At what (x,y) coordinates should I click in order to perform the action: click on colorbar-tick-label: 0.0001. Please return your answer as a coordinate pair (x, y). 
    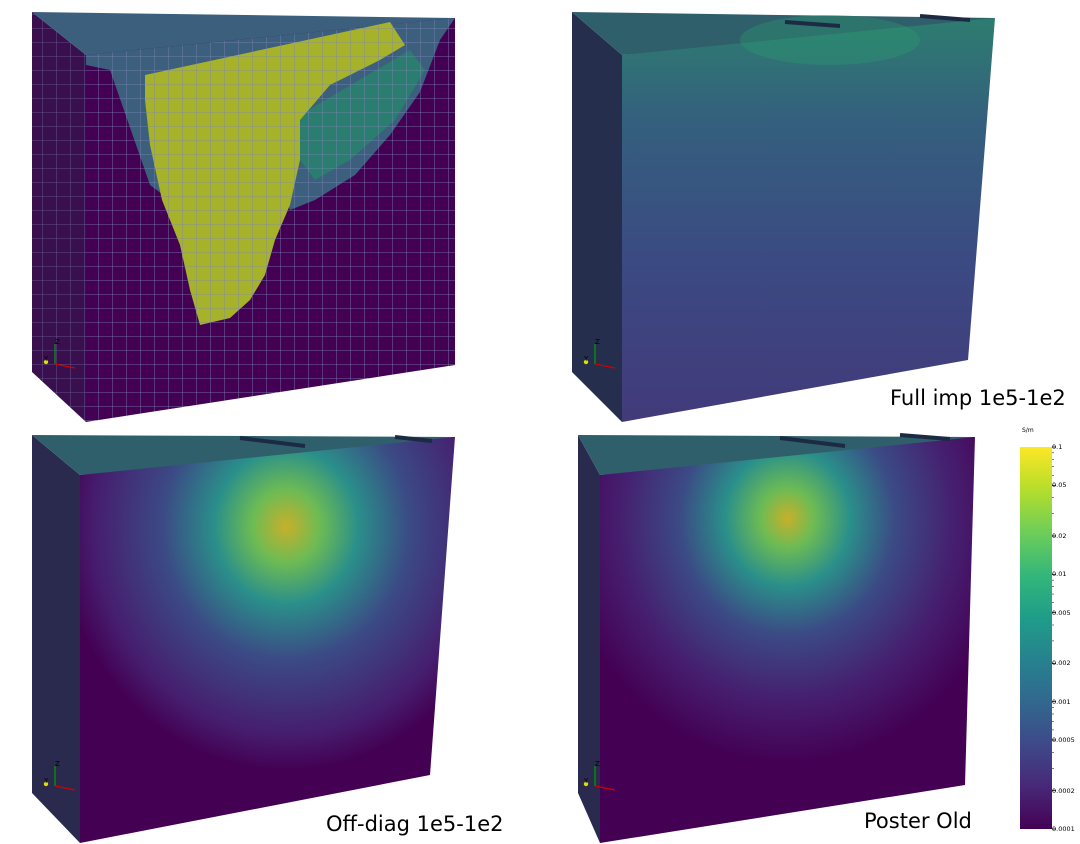
    Looking at the image, I should click on (1063, 829).